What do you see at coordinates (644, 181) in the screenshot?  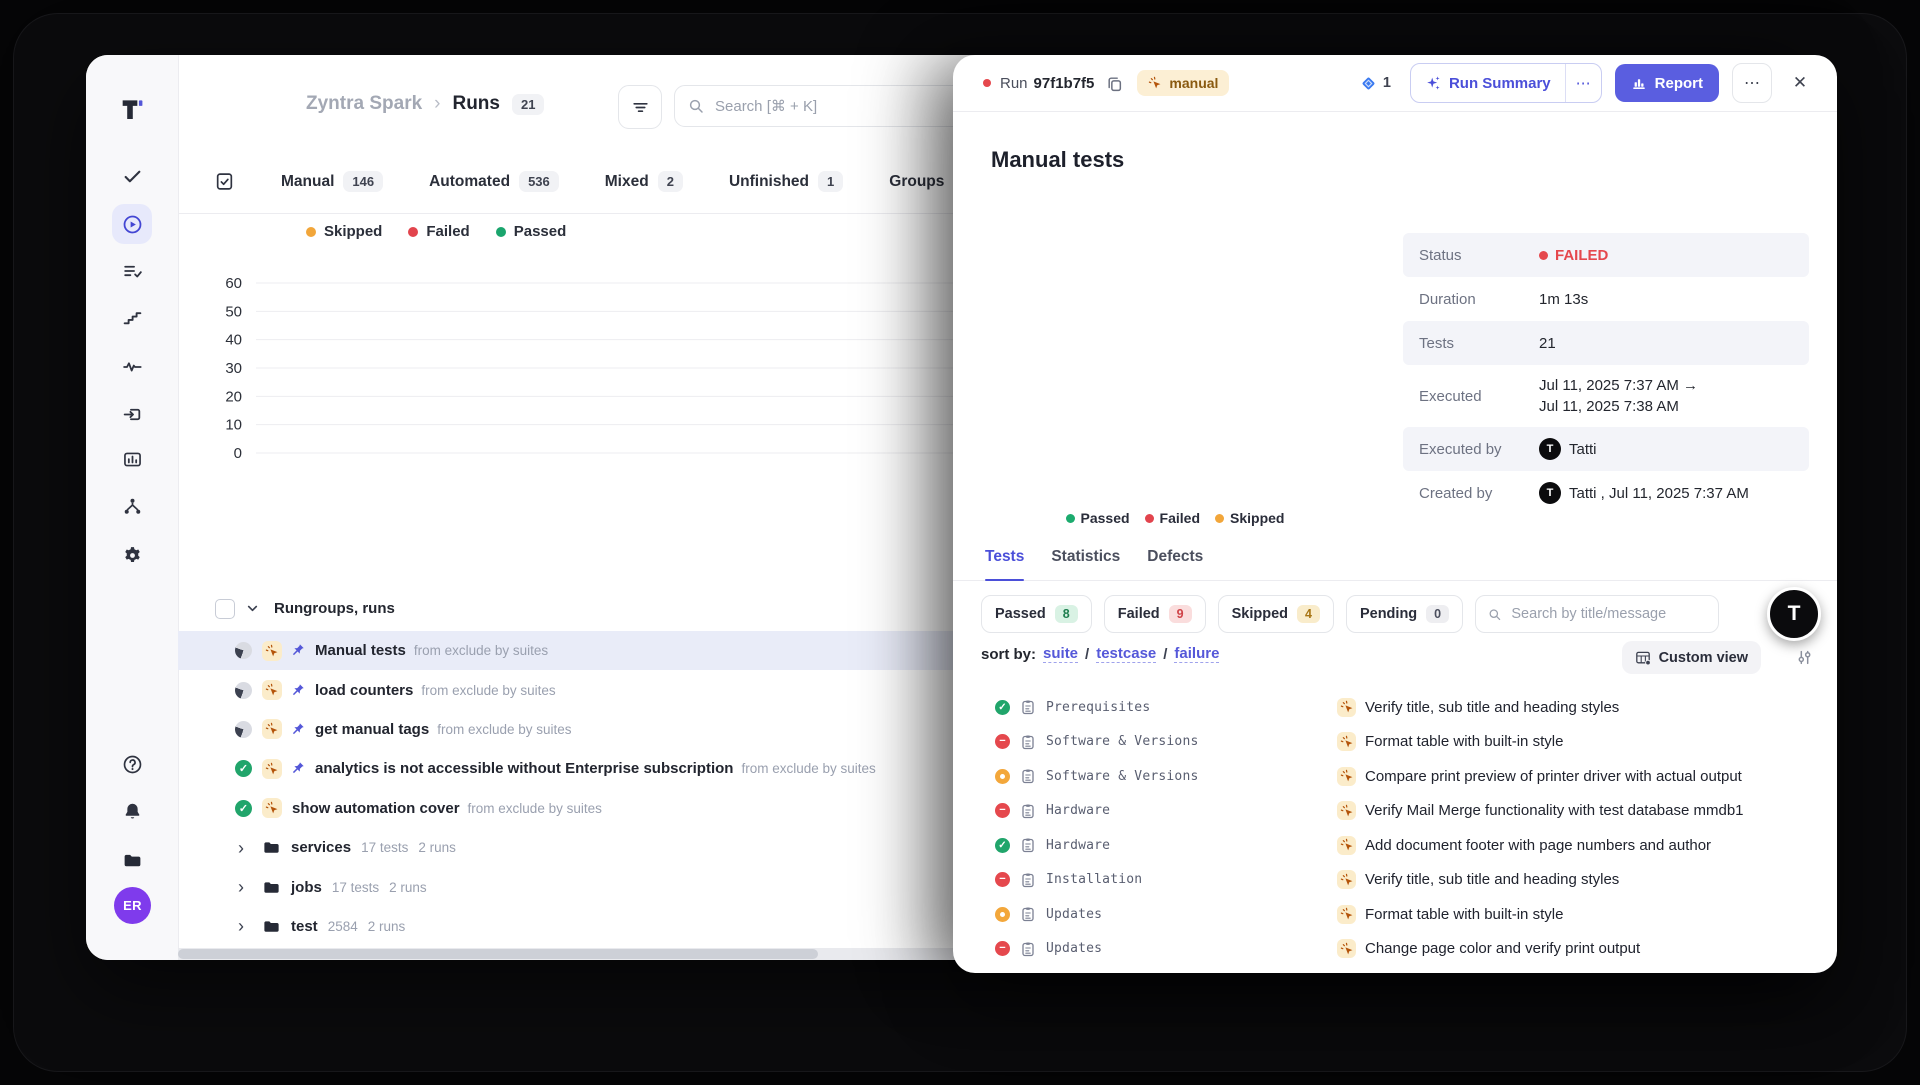 I see `tab-mixed: Mixed 2` at bounding box center [644, 181].